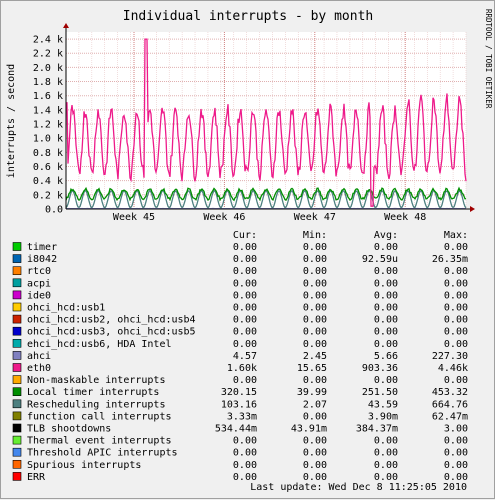  What do you see at coordinates (358, 487) in the screenshot?
I see `last-update: Last update: Wed Dec 8 11:25:05 2010` at bounding box center [358, 487].